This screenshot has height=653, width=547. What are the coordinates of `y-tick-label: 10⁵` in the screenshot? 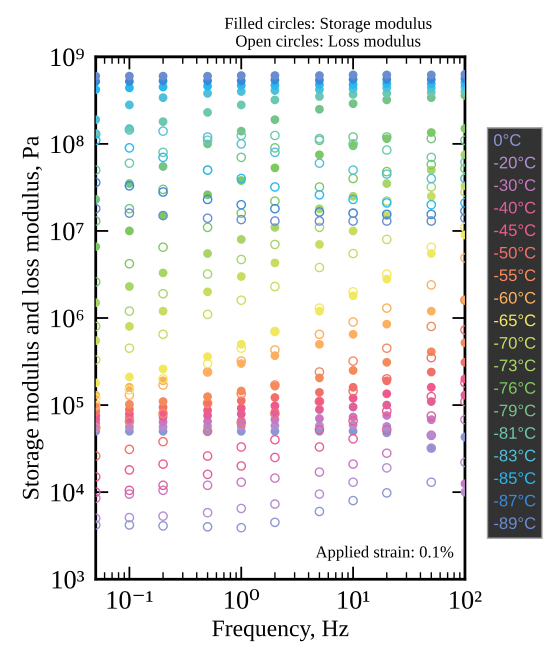 It's located at (67, 405).